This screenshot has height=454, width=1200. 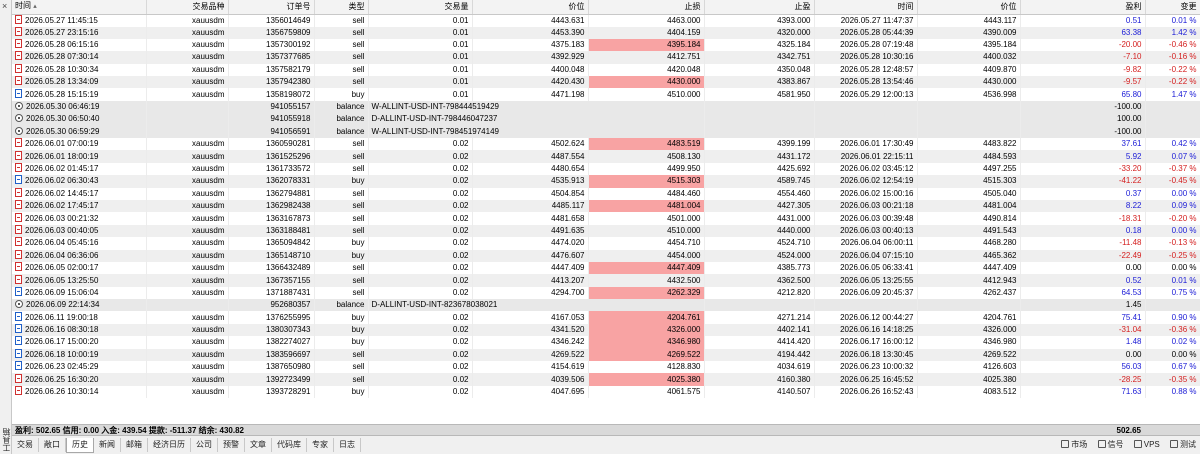 I want to click on cell-profit: -100.00, so click(x=1083, y=132).